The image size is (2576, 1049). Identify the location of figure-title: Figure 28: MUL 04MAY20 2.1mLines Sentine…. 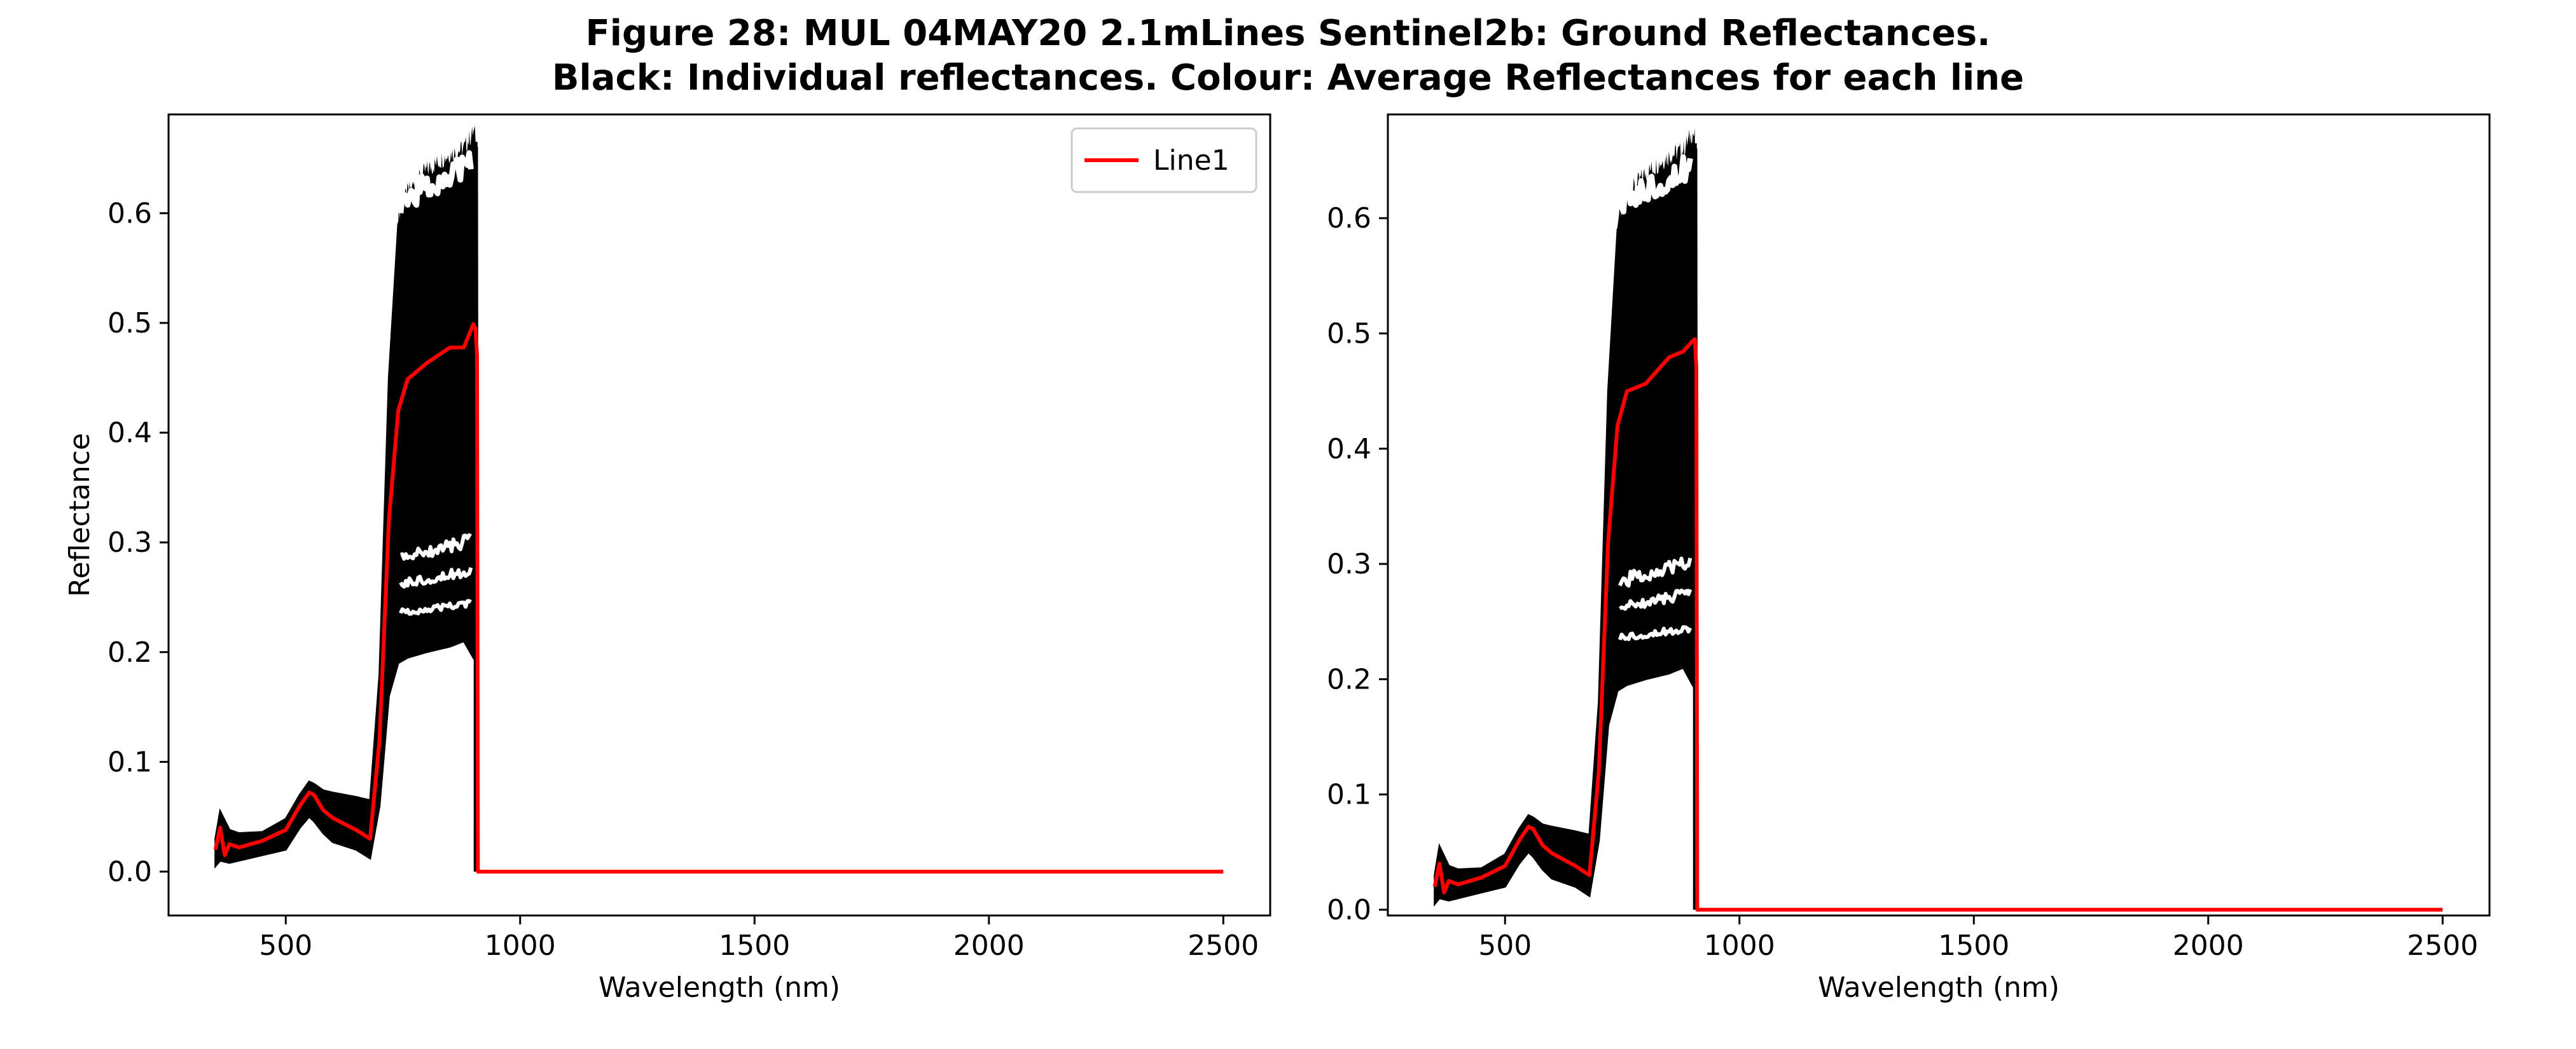
(1288, 55).